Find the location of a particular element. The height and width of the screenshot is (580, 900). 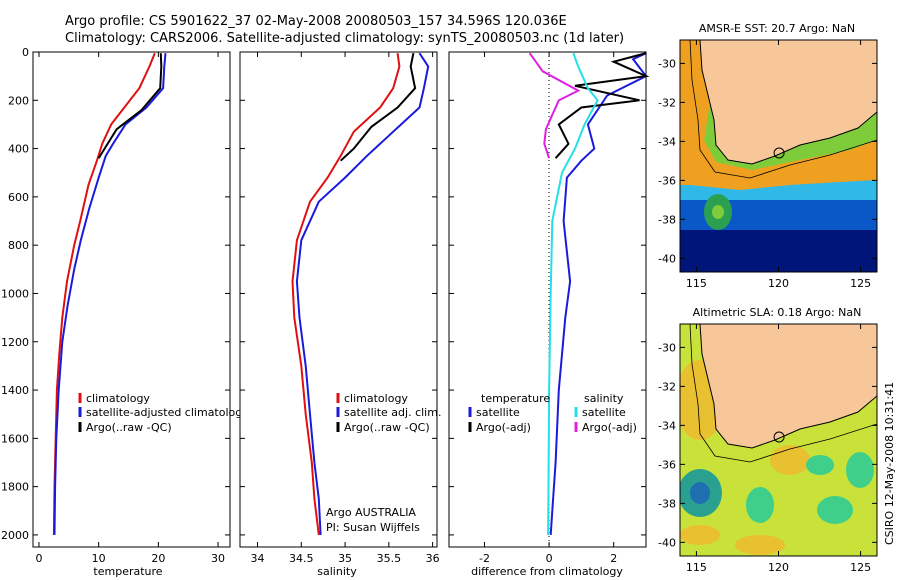

map-sst-field is located at coordinates (778, 156).